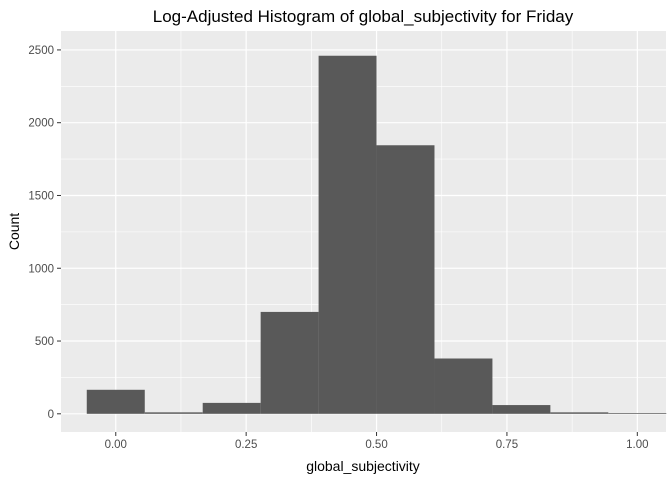 The image size is (672, 480). What do you see at coordinates (41, 196) in the screenshot?
I see `y-tick-label: 1500` at bounding box center [41, 196].